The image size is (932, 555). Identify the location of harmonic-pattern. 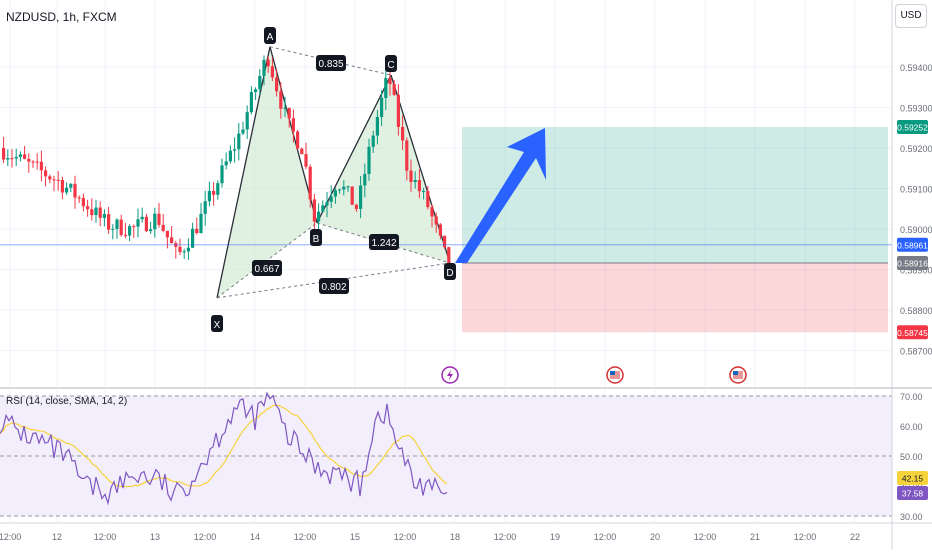
(333, 172).